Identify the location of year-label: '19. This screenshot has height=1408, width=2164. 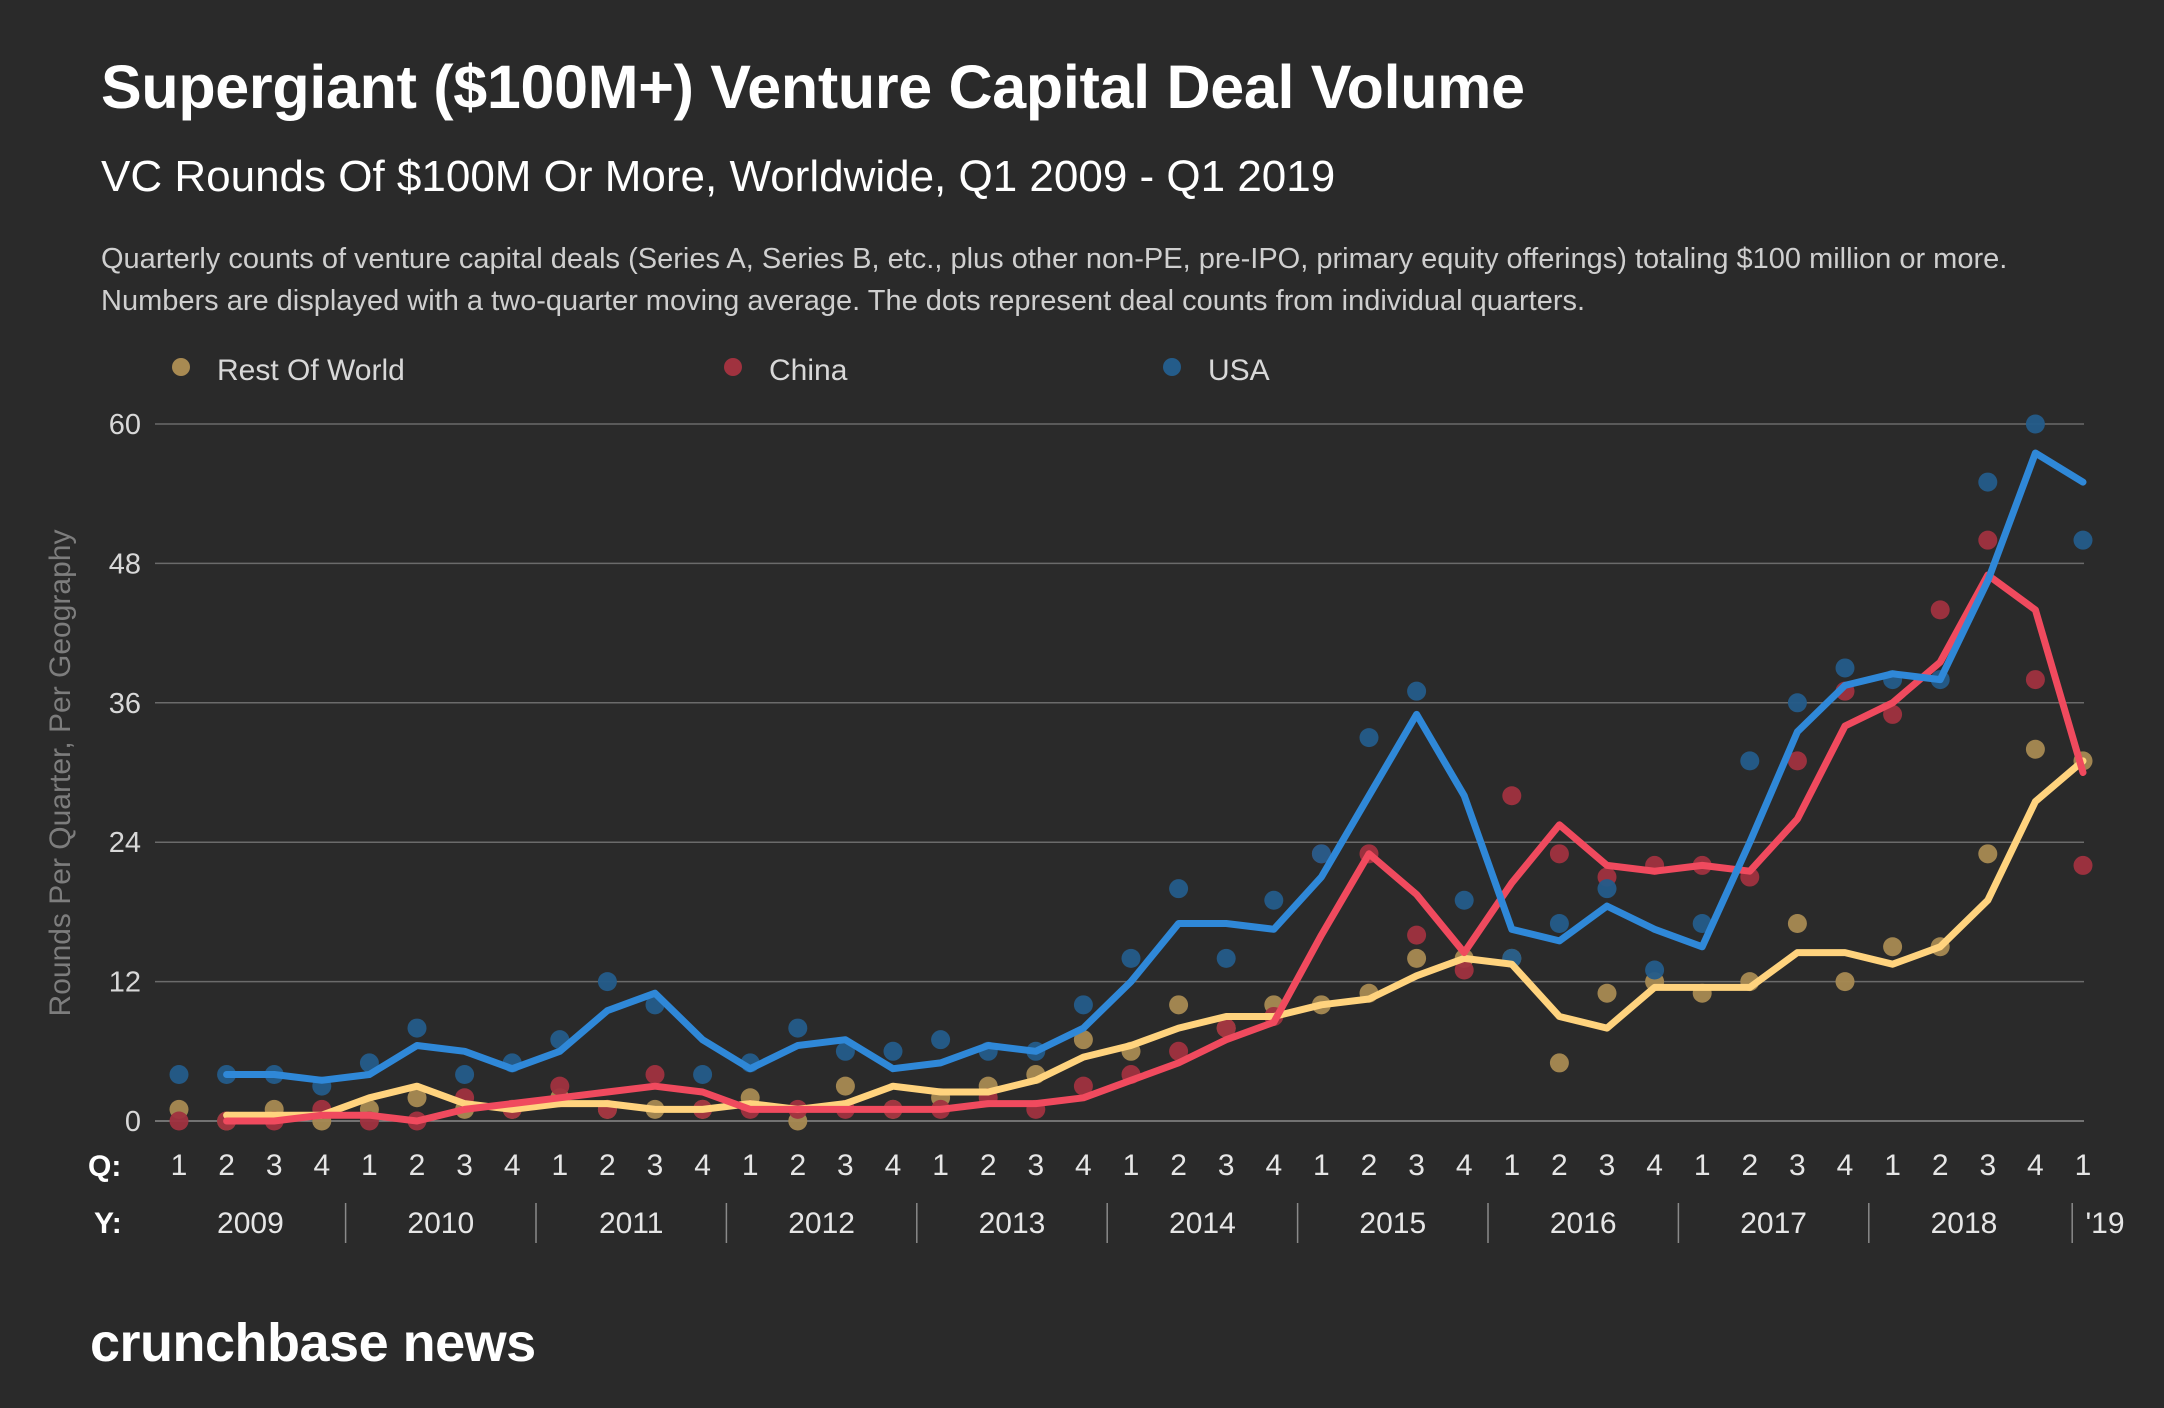
(2104, 1223).